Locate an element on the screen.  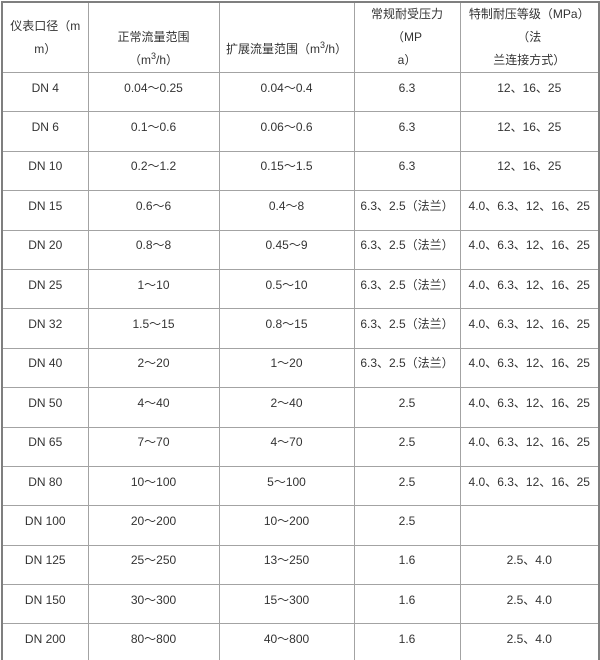
header-extended-flow-prefix: 扩展流量范围（m is located at coordinates (272, 48).